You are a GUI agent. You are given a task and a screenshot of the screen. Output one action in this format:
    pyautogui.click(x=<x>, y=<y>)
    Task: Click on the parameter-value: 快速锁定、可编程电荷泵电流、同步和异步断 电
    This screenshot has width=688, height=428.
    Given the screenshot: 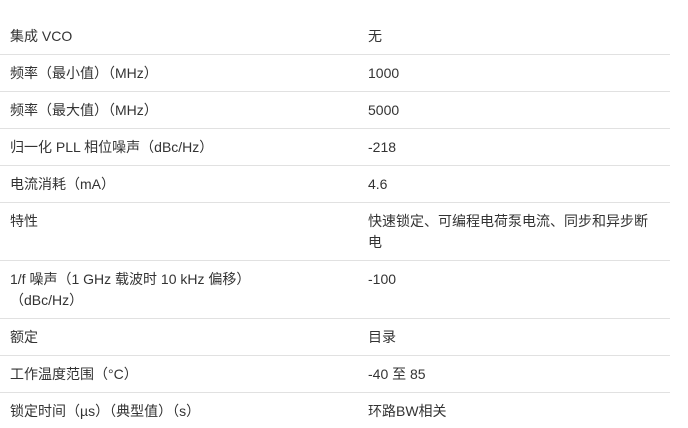 What is the action you would take?
    pyautogui.click(x=508, y=231)
    